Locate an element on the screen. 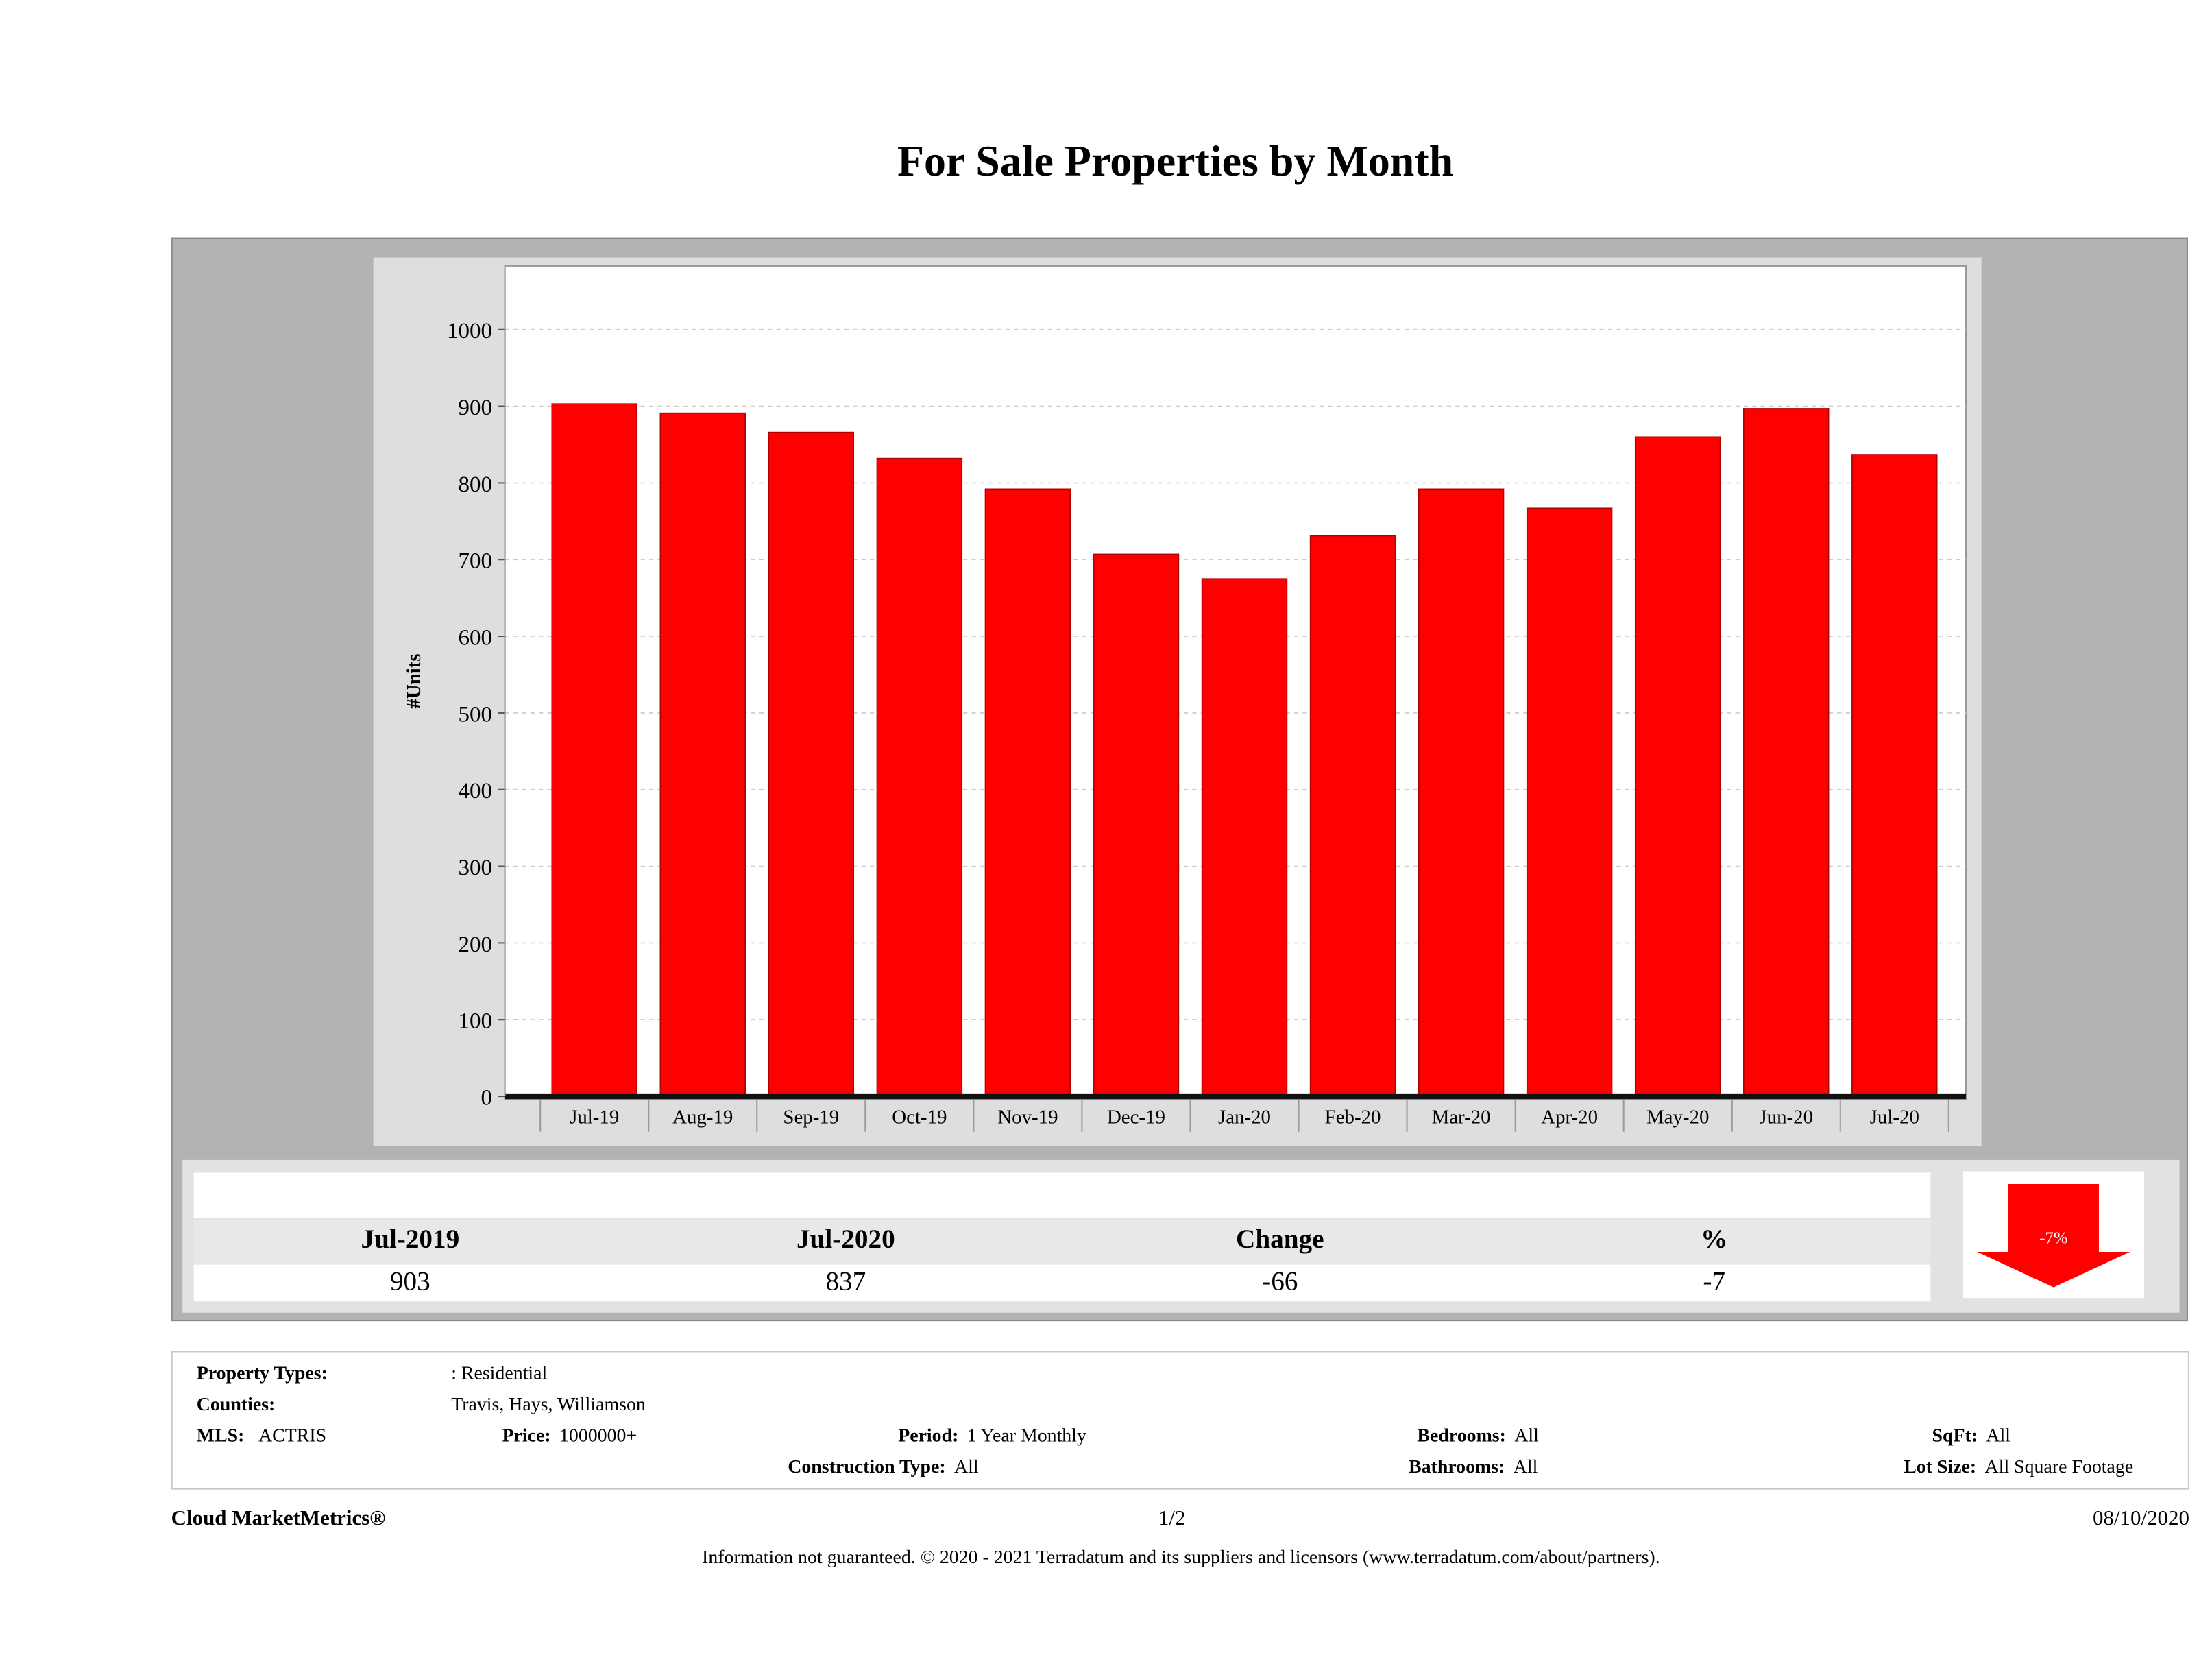  x-tick-label: Jul-19 is located at coordinates (594, 1117).